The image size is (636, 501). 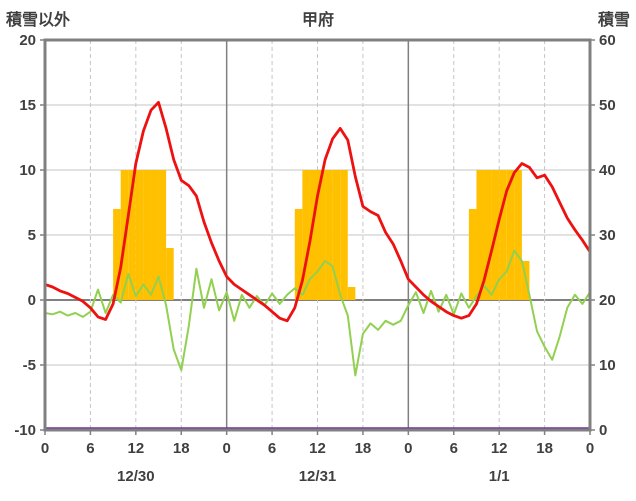 What do you see at coordinates (607, 365) in the screenshot?
I see `right-axis-tick-label: 10` at bounding box center [607, 365].